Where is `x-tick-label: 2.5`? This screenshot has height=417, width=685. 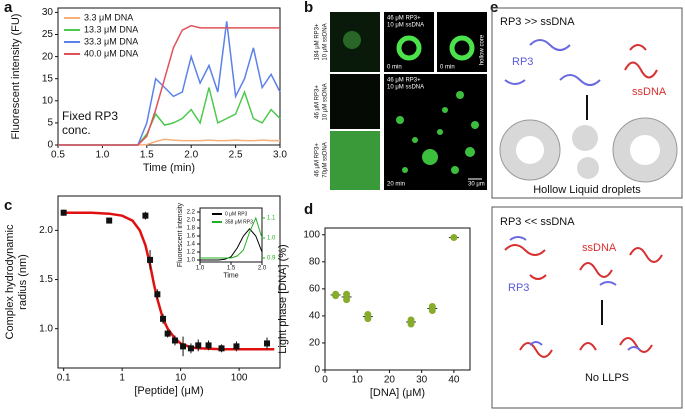
x-tick-label: 2.5 is located at coordinates (236, 155).